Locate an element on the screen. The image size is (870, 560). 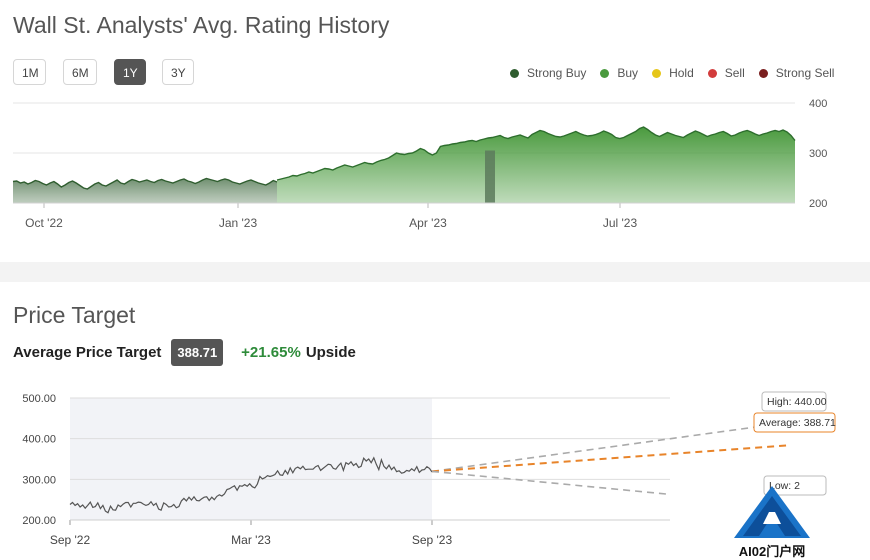
price-target-title: Price Target is located at coordinates (74, 315).